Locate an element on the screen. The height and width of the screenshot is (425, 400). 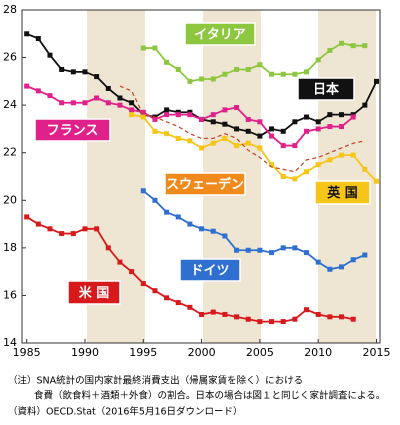
x-tick-label: 2000 is located at coordinates (202, 352).